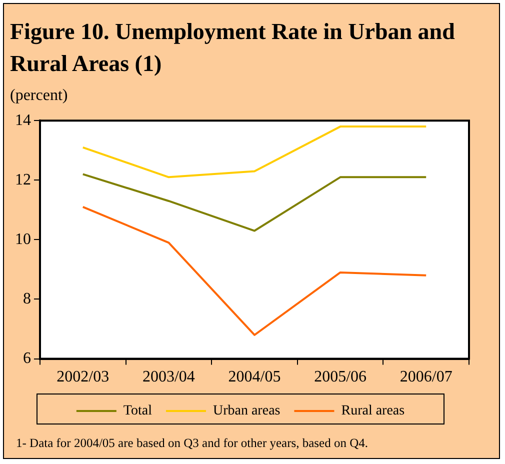 The image size is (505, 464). Describe the element at coordinates (340, 377) in the screenshot. I see `x-tick-label: 2005/06` at that location.